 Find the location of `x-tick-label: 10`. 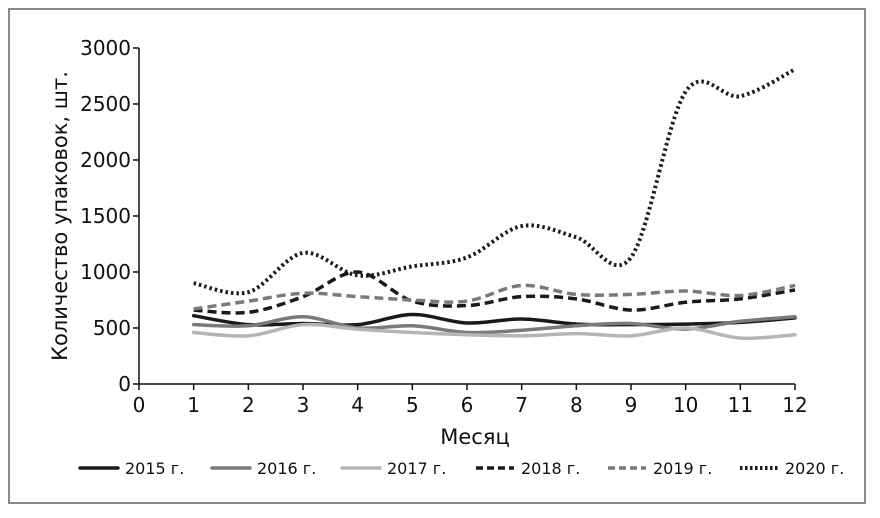

x-tick-label: 10 is located at coordinates (685, 405).